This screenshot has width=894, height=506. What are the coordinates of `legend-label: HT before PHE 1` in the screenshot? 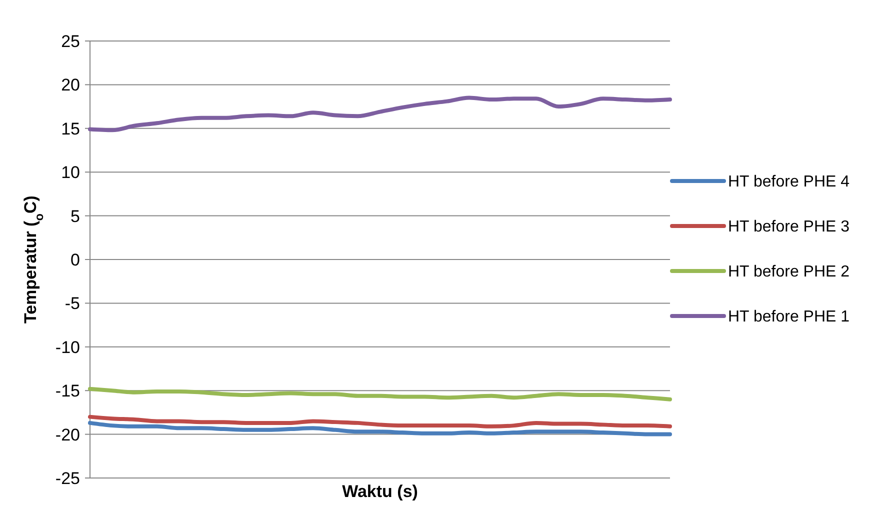 It's located at (789, 317).